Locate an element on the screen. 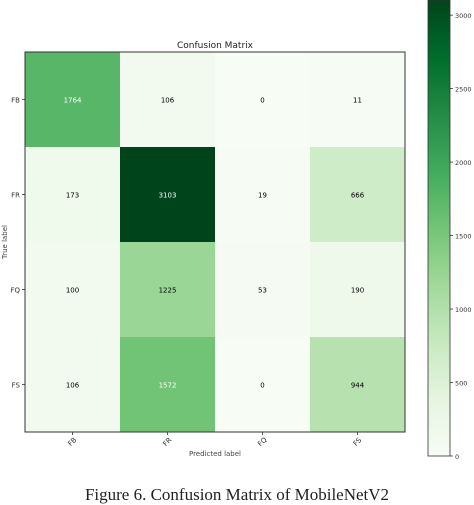 This screenshot has width=474, height=505. cell-value-label: 1764 is located at coordinates (73, 101).